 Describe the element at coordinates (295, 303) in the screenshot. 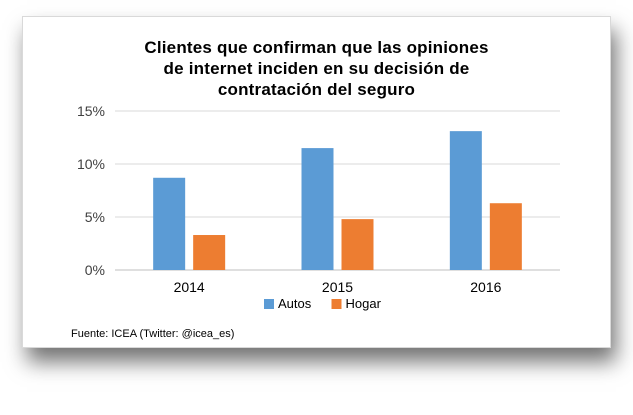

I see `legend-label-autos: Autos` at that location.